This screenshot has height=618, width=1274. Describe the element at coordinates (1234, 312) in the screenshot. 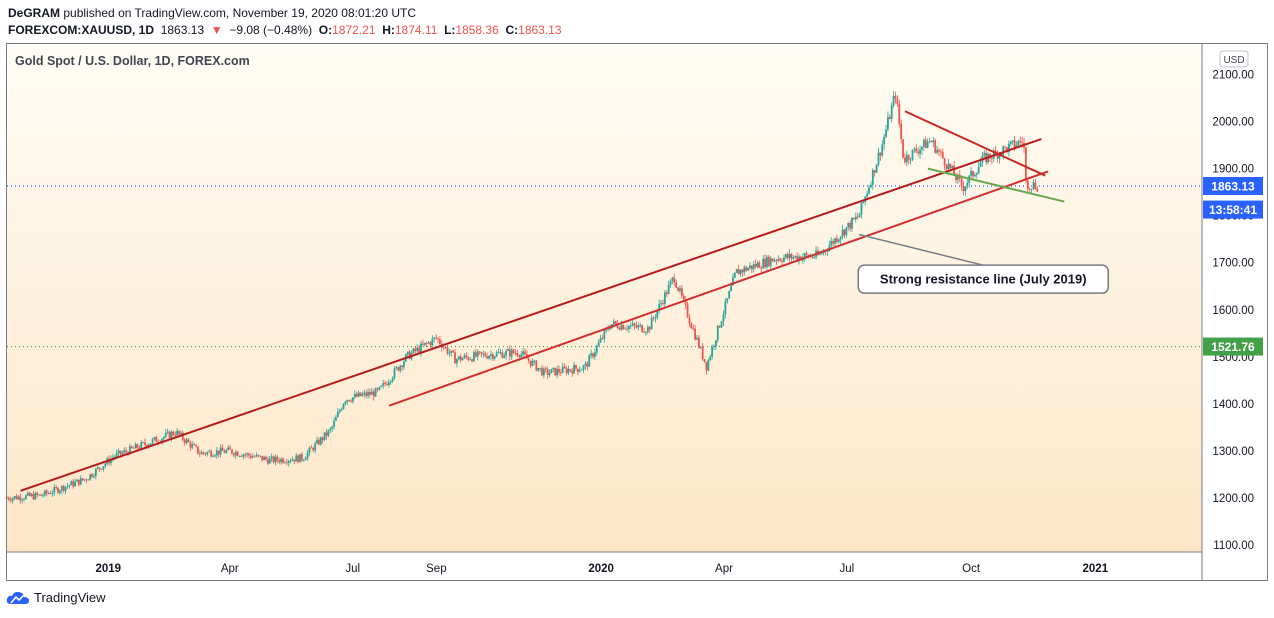

I see `price-axis-background` at that location.